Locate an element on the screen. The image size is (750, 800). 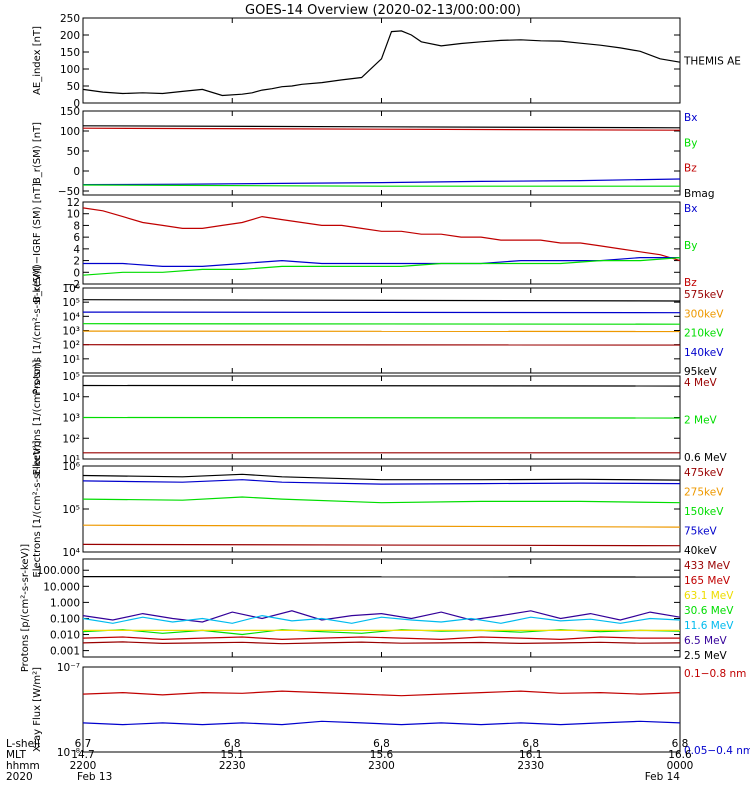
y-axis-label: Electrons [1/(cm²-s-sr)] is located at coordinates (37, 418).